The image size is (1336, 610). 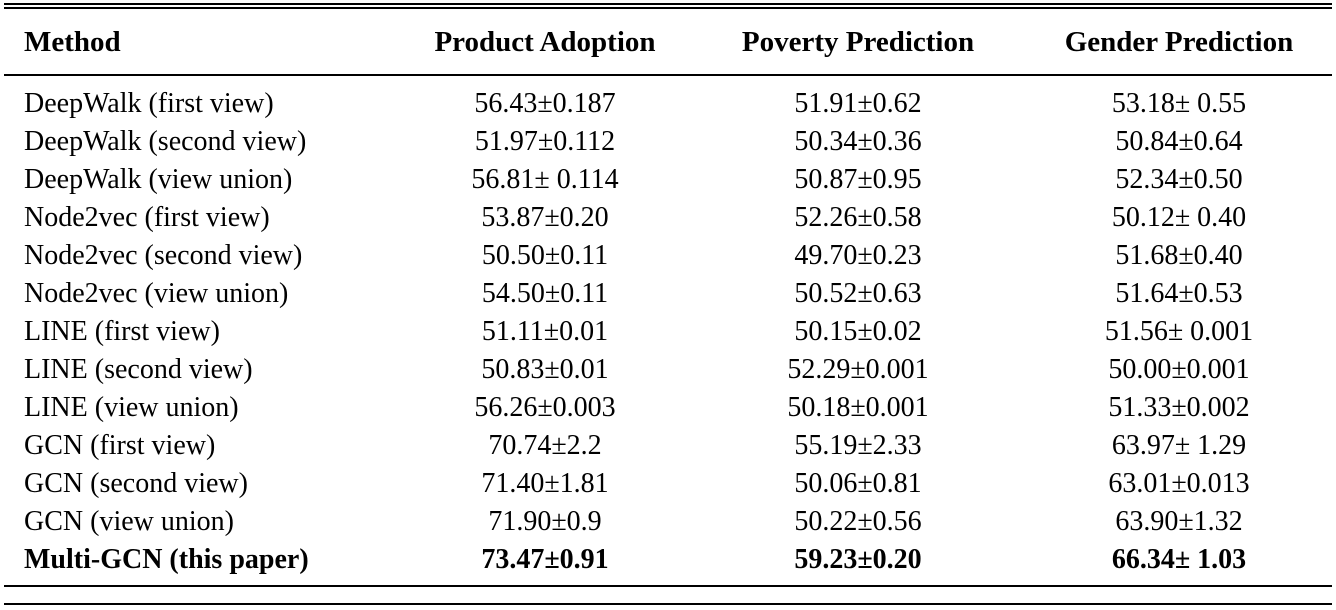 I want to click on product-adoption-cell: 50.83±0.01, so click(x=545, y=369).